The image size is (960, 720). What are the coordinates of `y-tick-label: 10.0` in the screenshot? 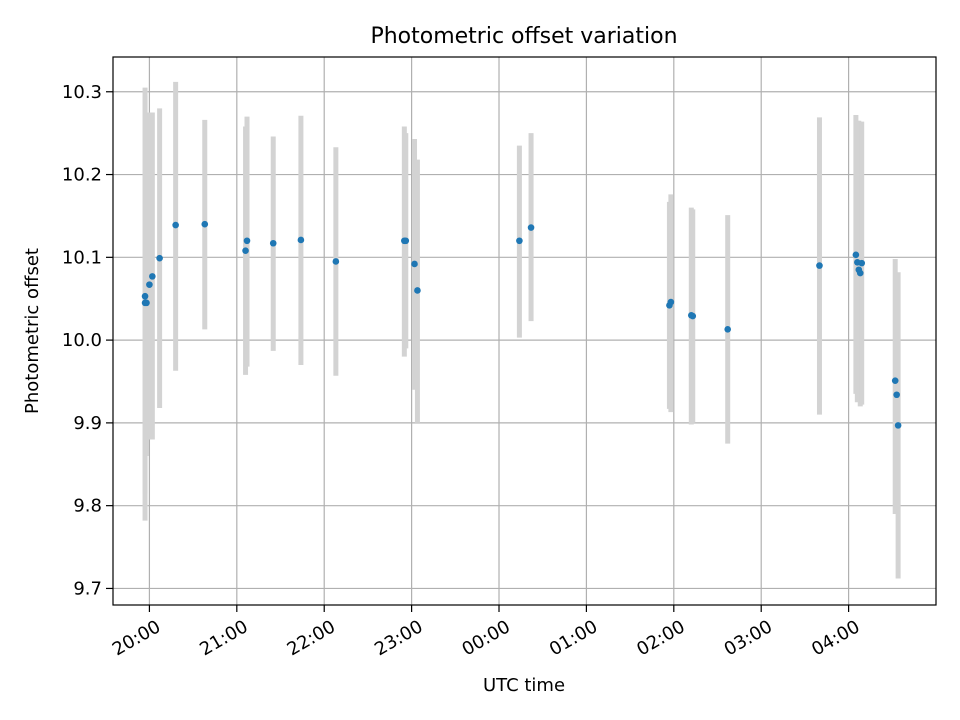 It's located at (82, 340).